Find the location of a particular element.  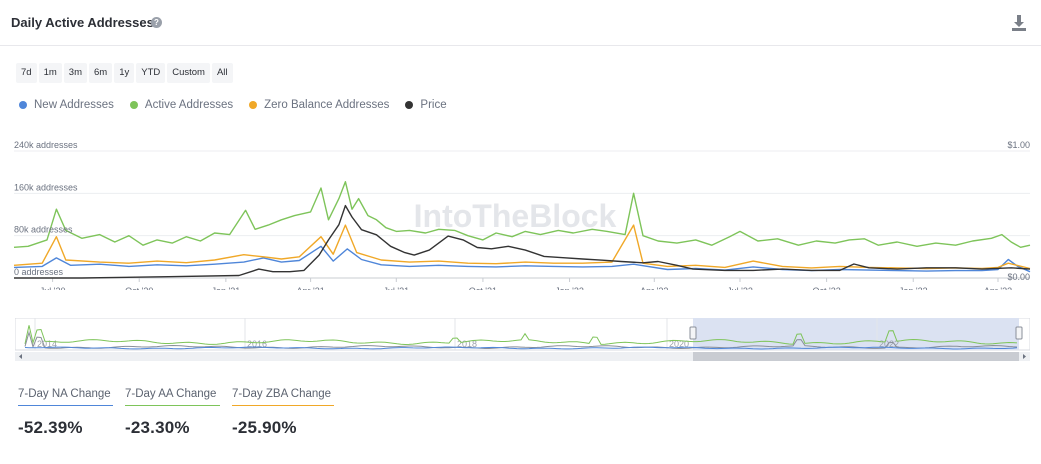

range-1m-button: 1m is located at coordinates (50, 73).